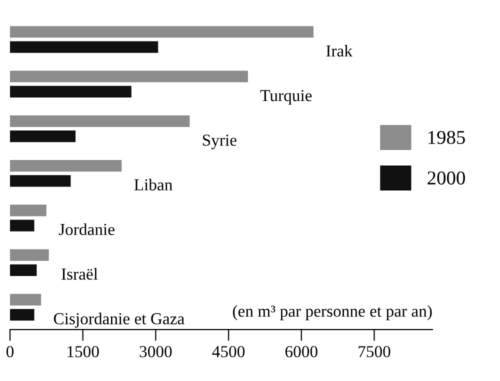 This screenshot has height=381, width=500. I want to click on legend-label: 1985, so click(446, 137).